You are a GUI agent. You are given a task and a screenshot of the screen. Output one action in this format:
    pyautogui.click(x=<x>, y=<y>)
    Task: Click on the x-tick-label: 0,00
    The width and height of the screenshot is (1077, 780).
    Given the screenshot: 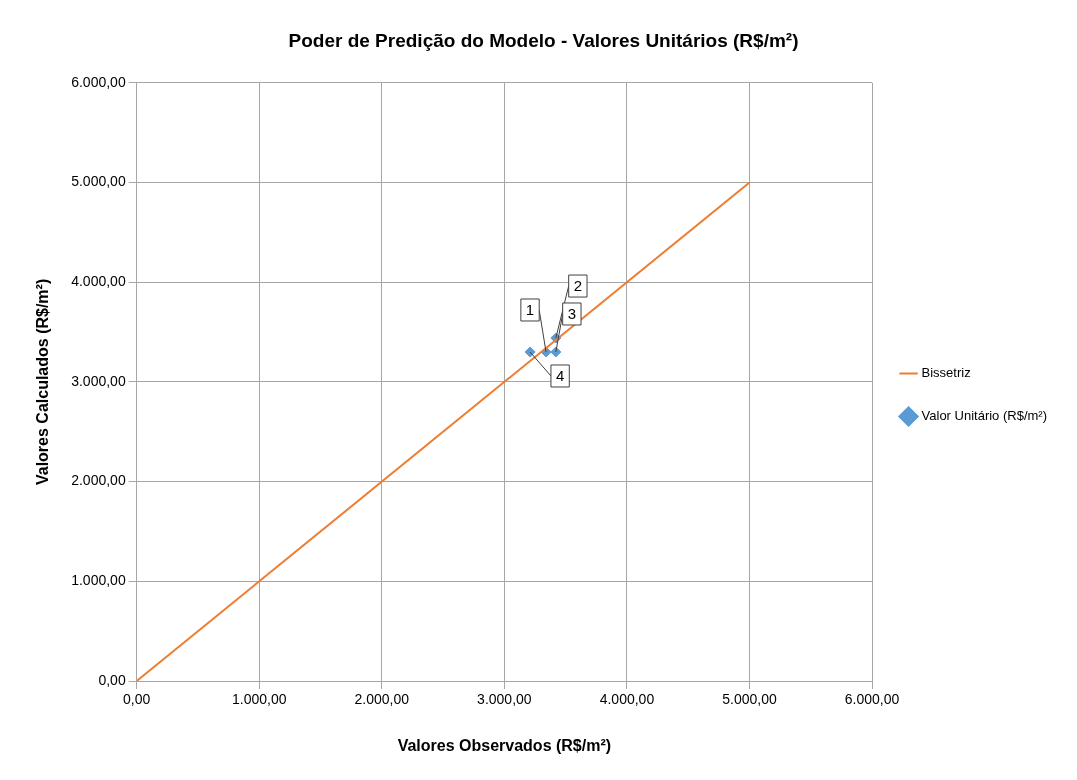 What is the action you would take?
    pyautogui.click(x=137, y=699)
    